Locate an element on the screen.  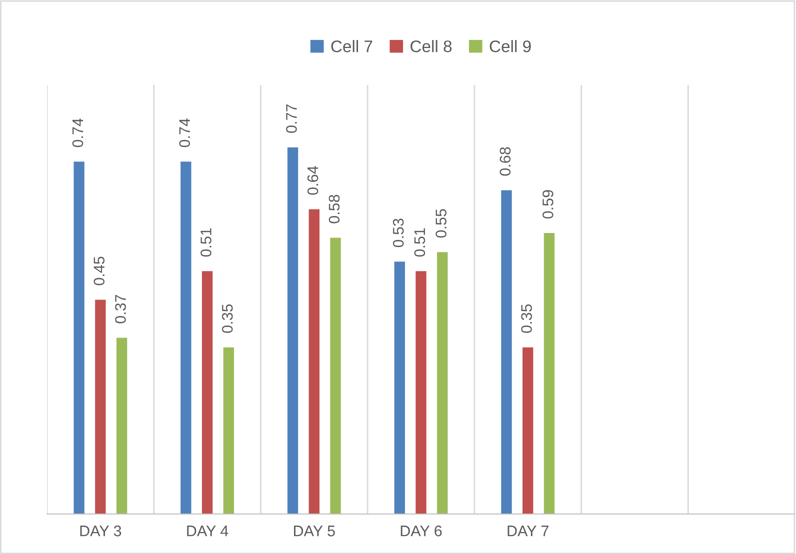
legend-label: Cell 8 is located at coordinates (431, 46).